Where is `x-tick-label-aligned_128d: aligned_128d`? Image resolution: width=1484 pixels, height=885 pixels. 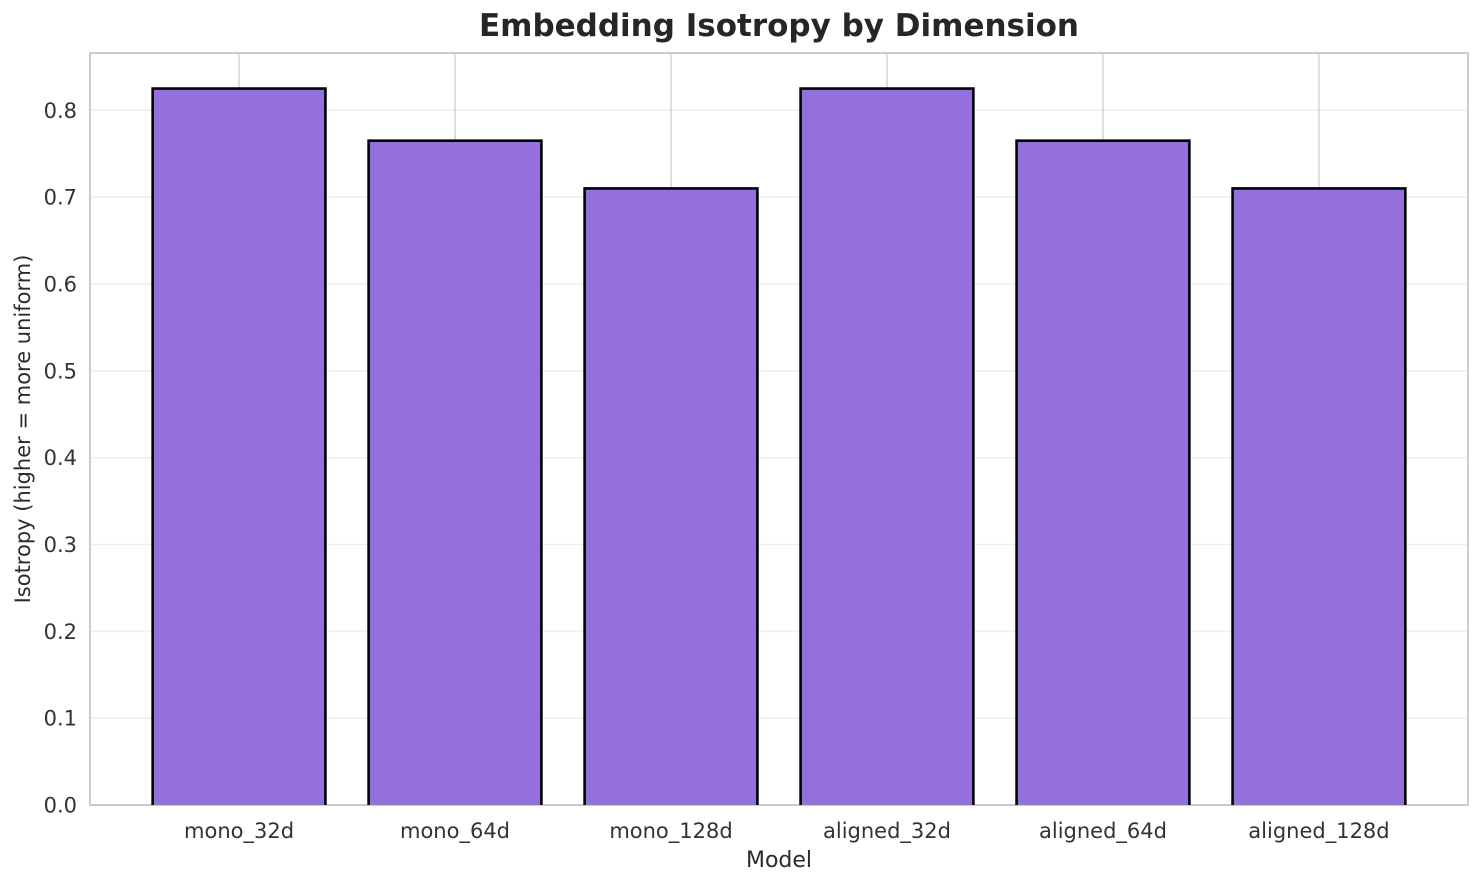 x-tick-label-aligned_128d: aligned_128d is located at coordinates (1318, 831).